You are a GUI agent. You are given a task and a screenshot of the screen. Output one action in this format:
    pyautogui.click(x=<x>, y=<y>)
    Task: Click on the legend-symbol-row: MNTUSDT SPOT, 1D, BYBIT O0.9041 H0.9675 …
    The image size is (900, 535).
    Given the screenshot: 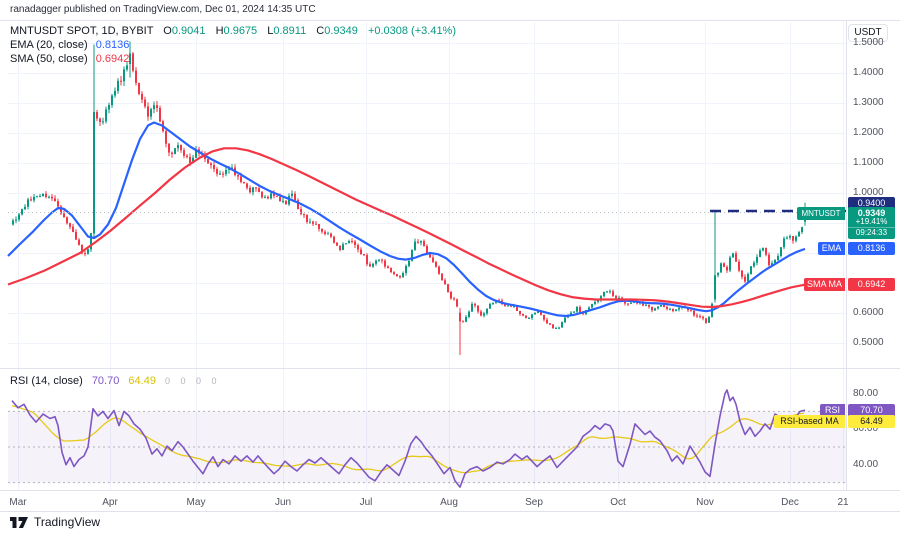 What is the action you would take?
    pyautogui.click(x=233, y=31)
    